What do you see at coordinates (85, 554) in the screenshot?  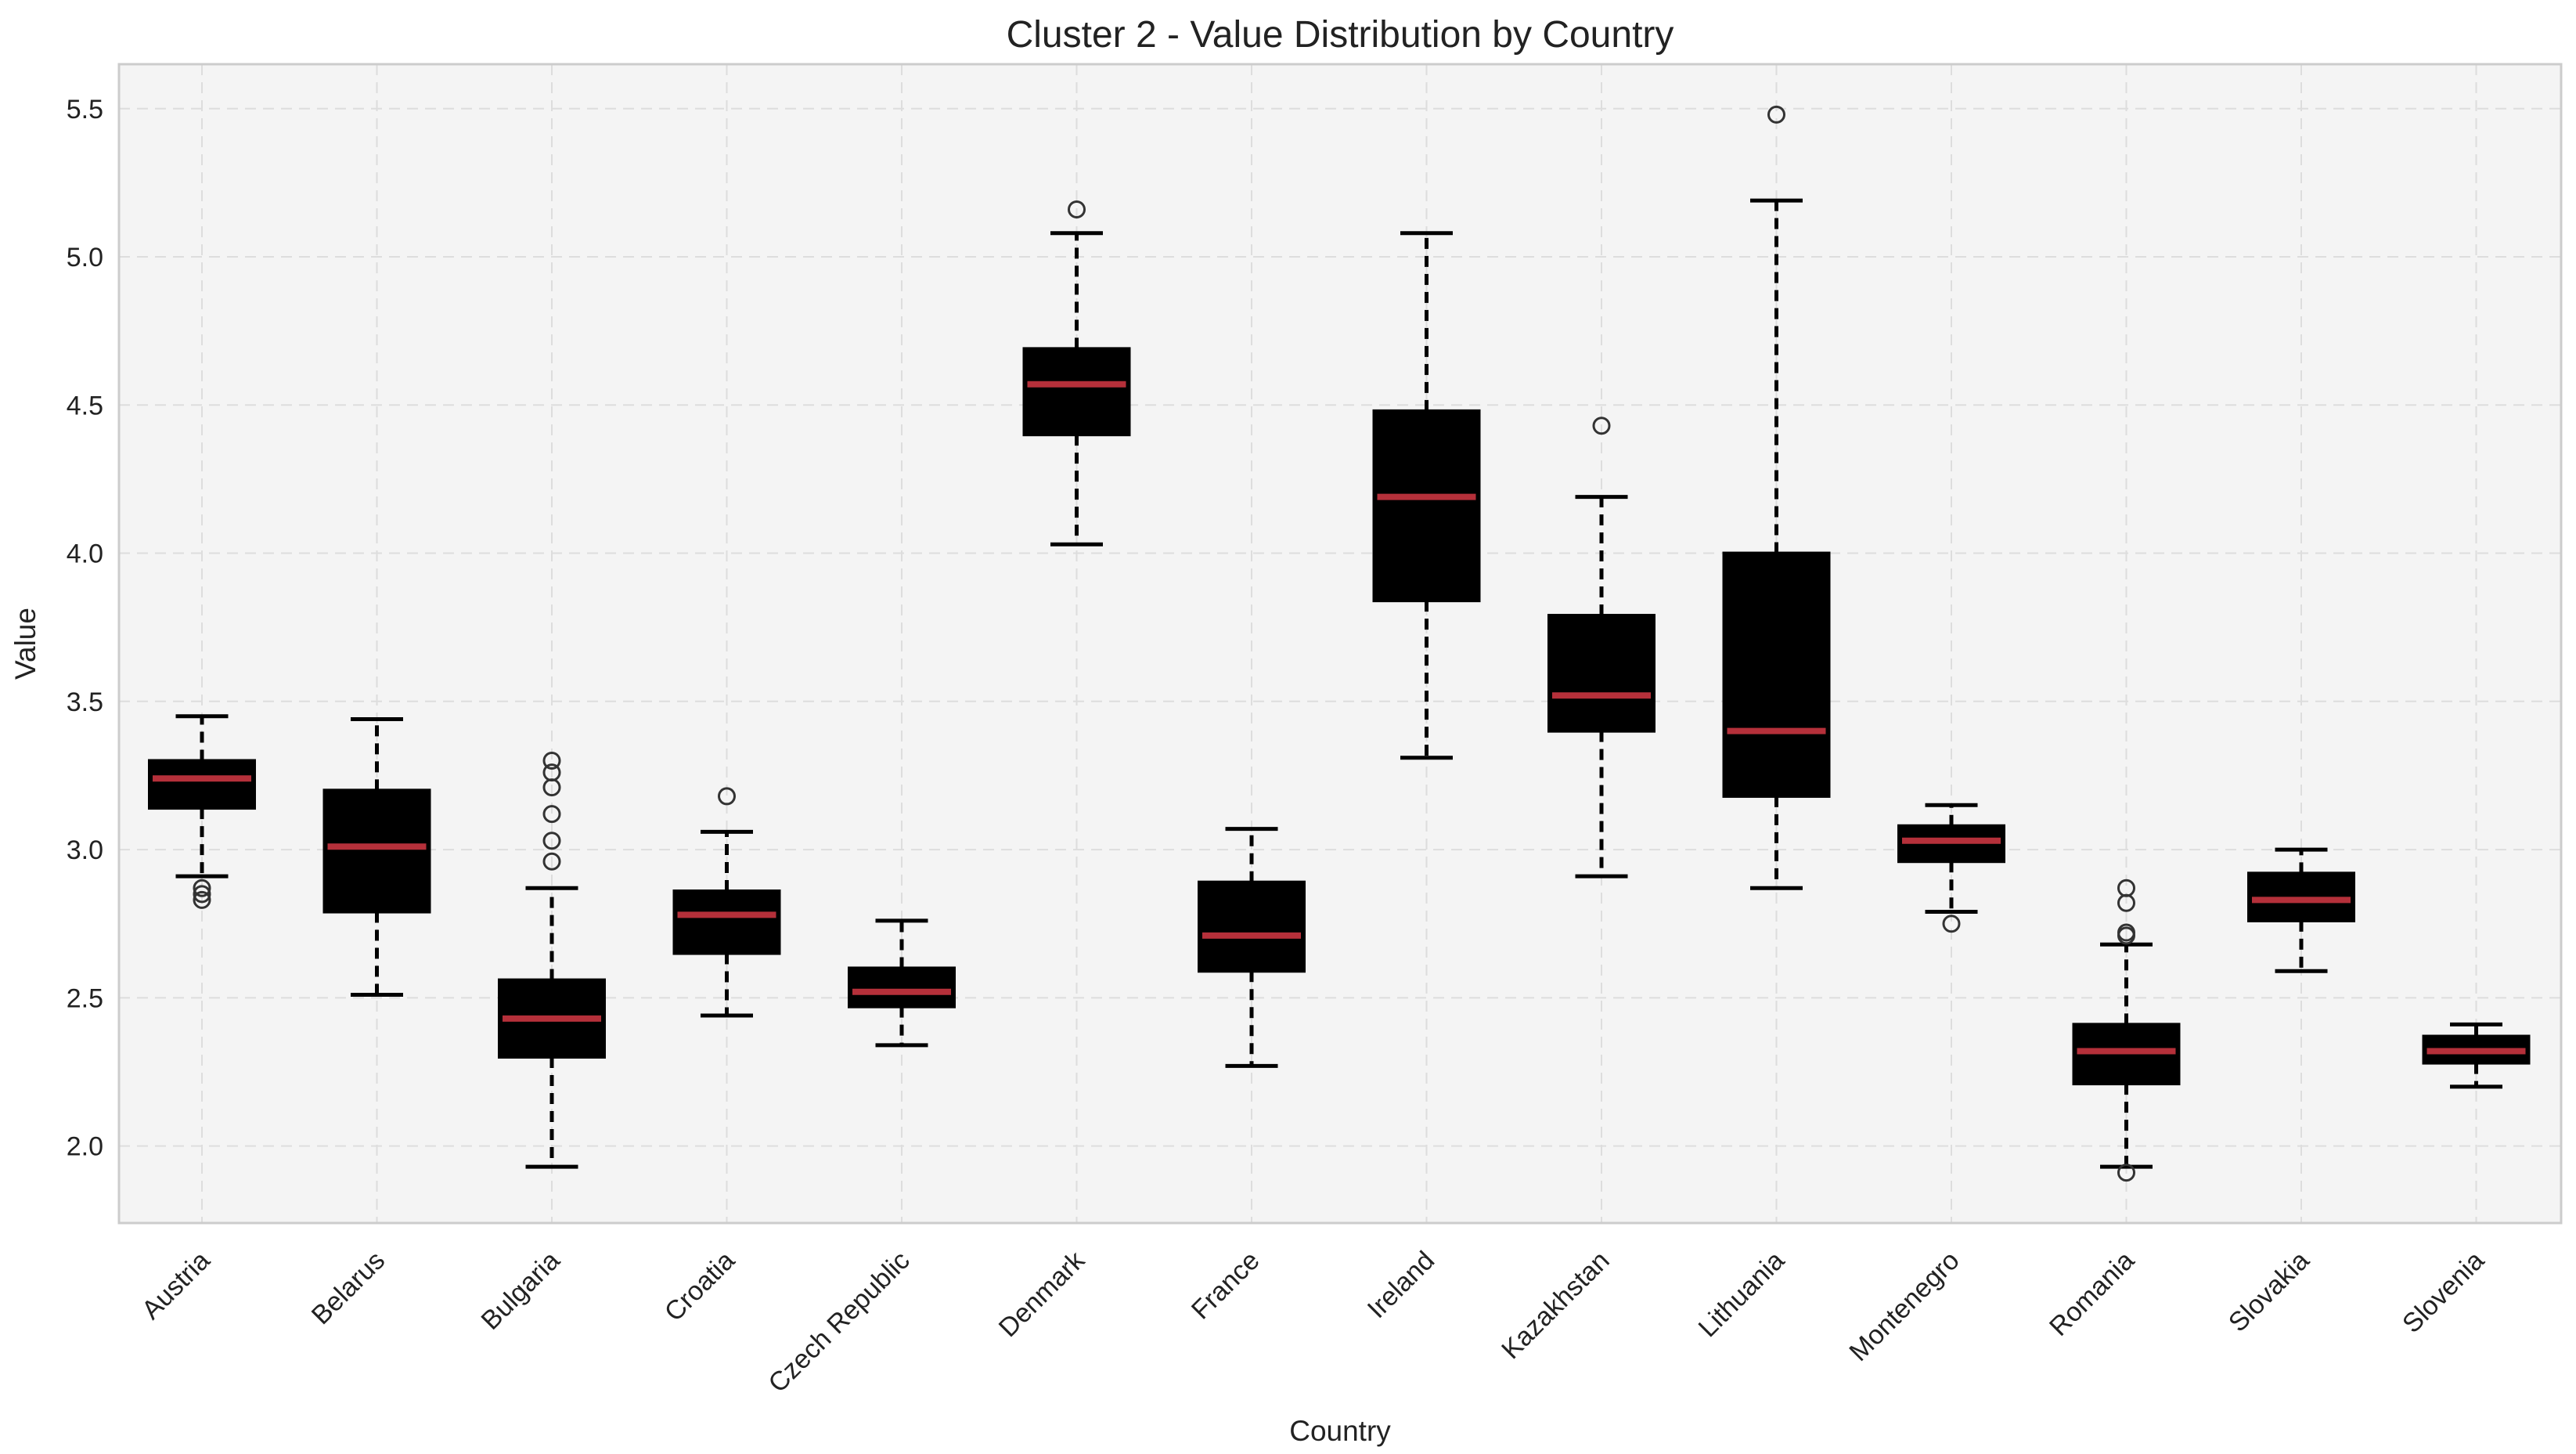 I see `y-tick-label: 4.0` at bounding box center [85, 554].